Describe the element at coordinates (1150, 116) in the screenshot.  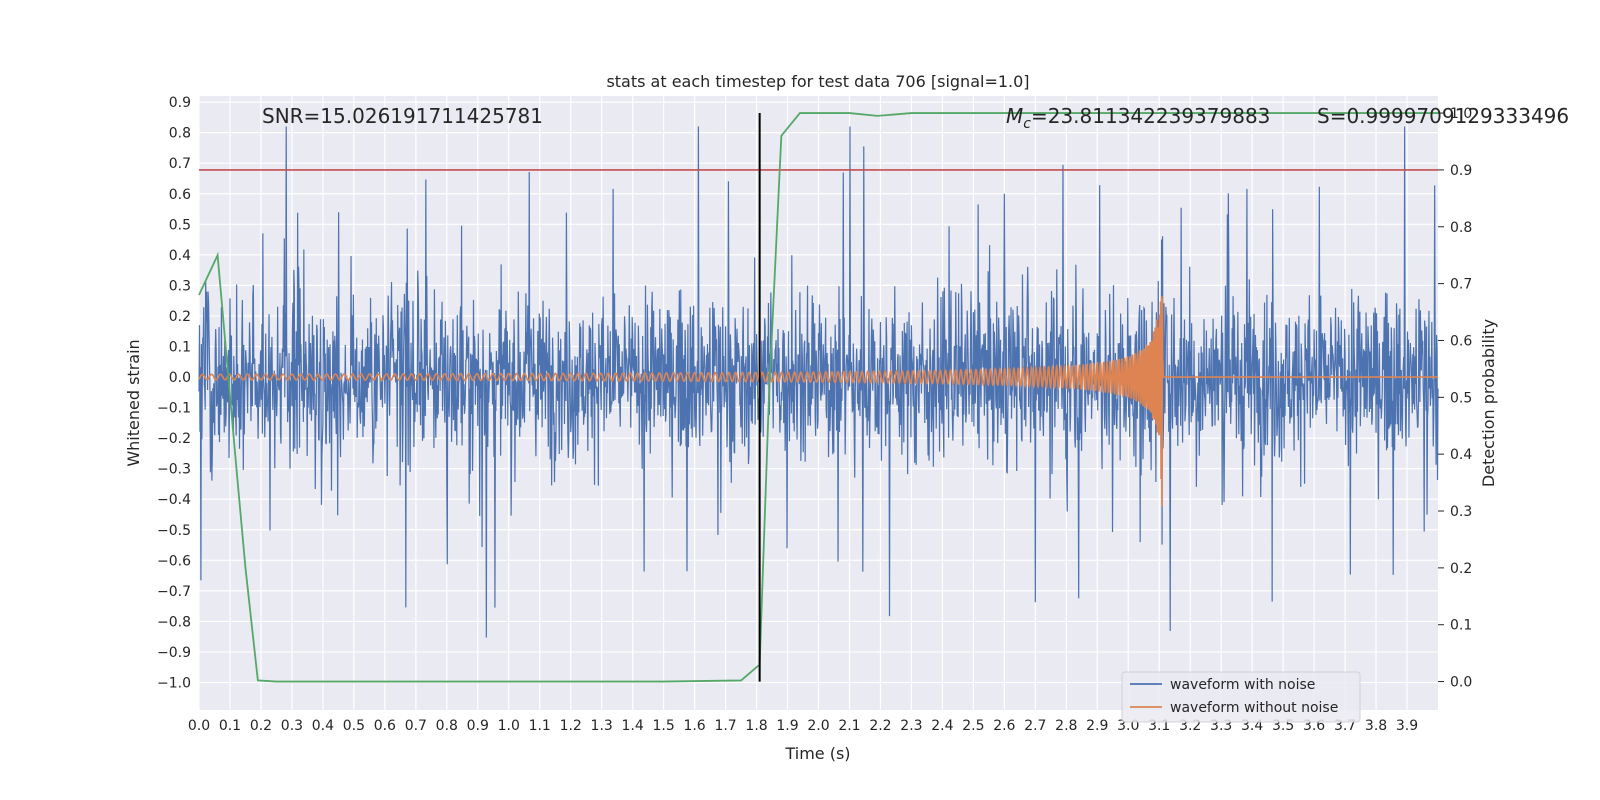
I see `chirp-mass-value: =23.811342239379883` at that location.